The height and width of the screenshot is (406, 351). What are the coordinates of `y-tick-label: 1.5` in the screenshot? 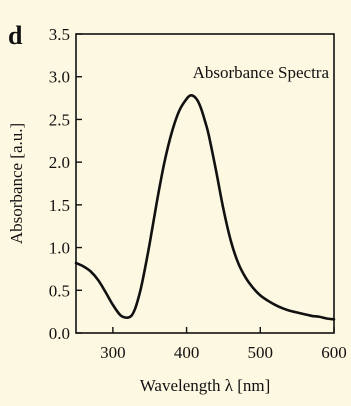 It's located at (59, 205).